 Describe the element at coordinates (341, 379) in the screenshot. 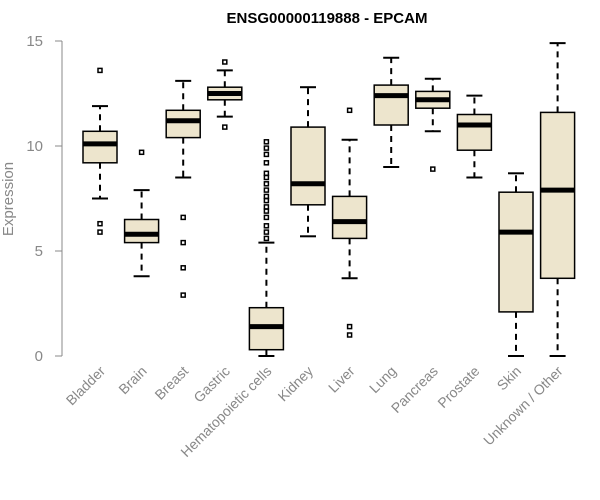

I see `category-label: Liver` at that location.